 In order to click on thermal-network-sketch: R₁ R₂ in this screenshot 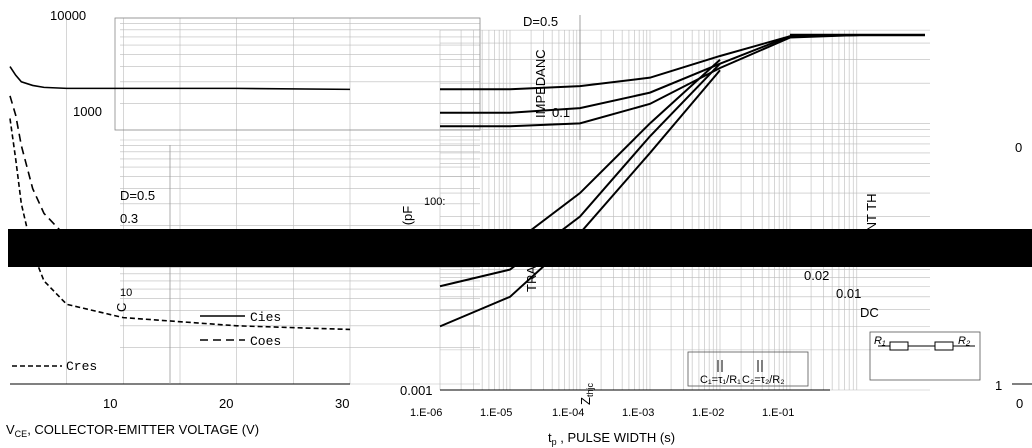, I will do `click(925, 356)`.